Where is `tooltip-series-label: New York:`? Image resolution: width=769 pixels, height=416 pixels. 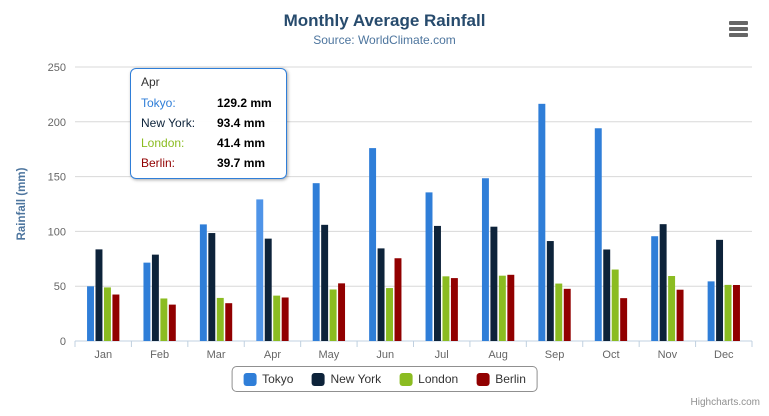 tooltip-series-label: New York: is located at coordinates (168, 123).